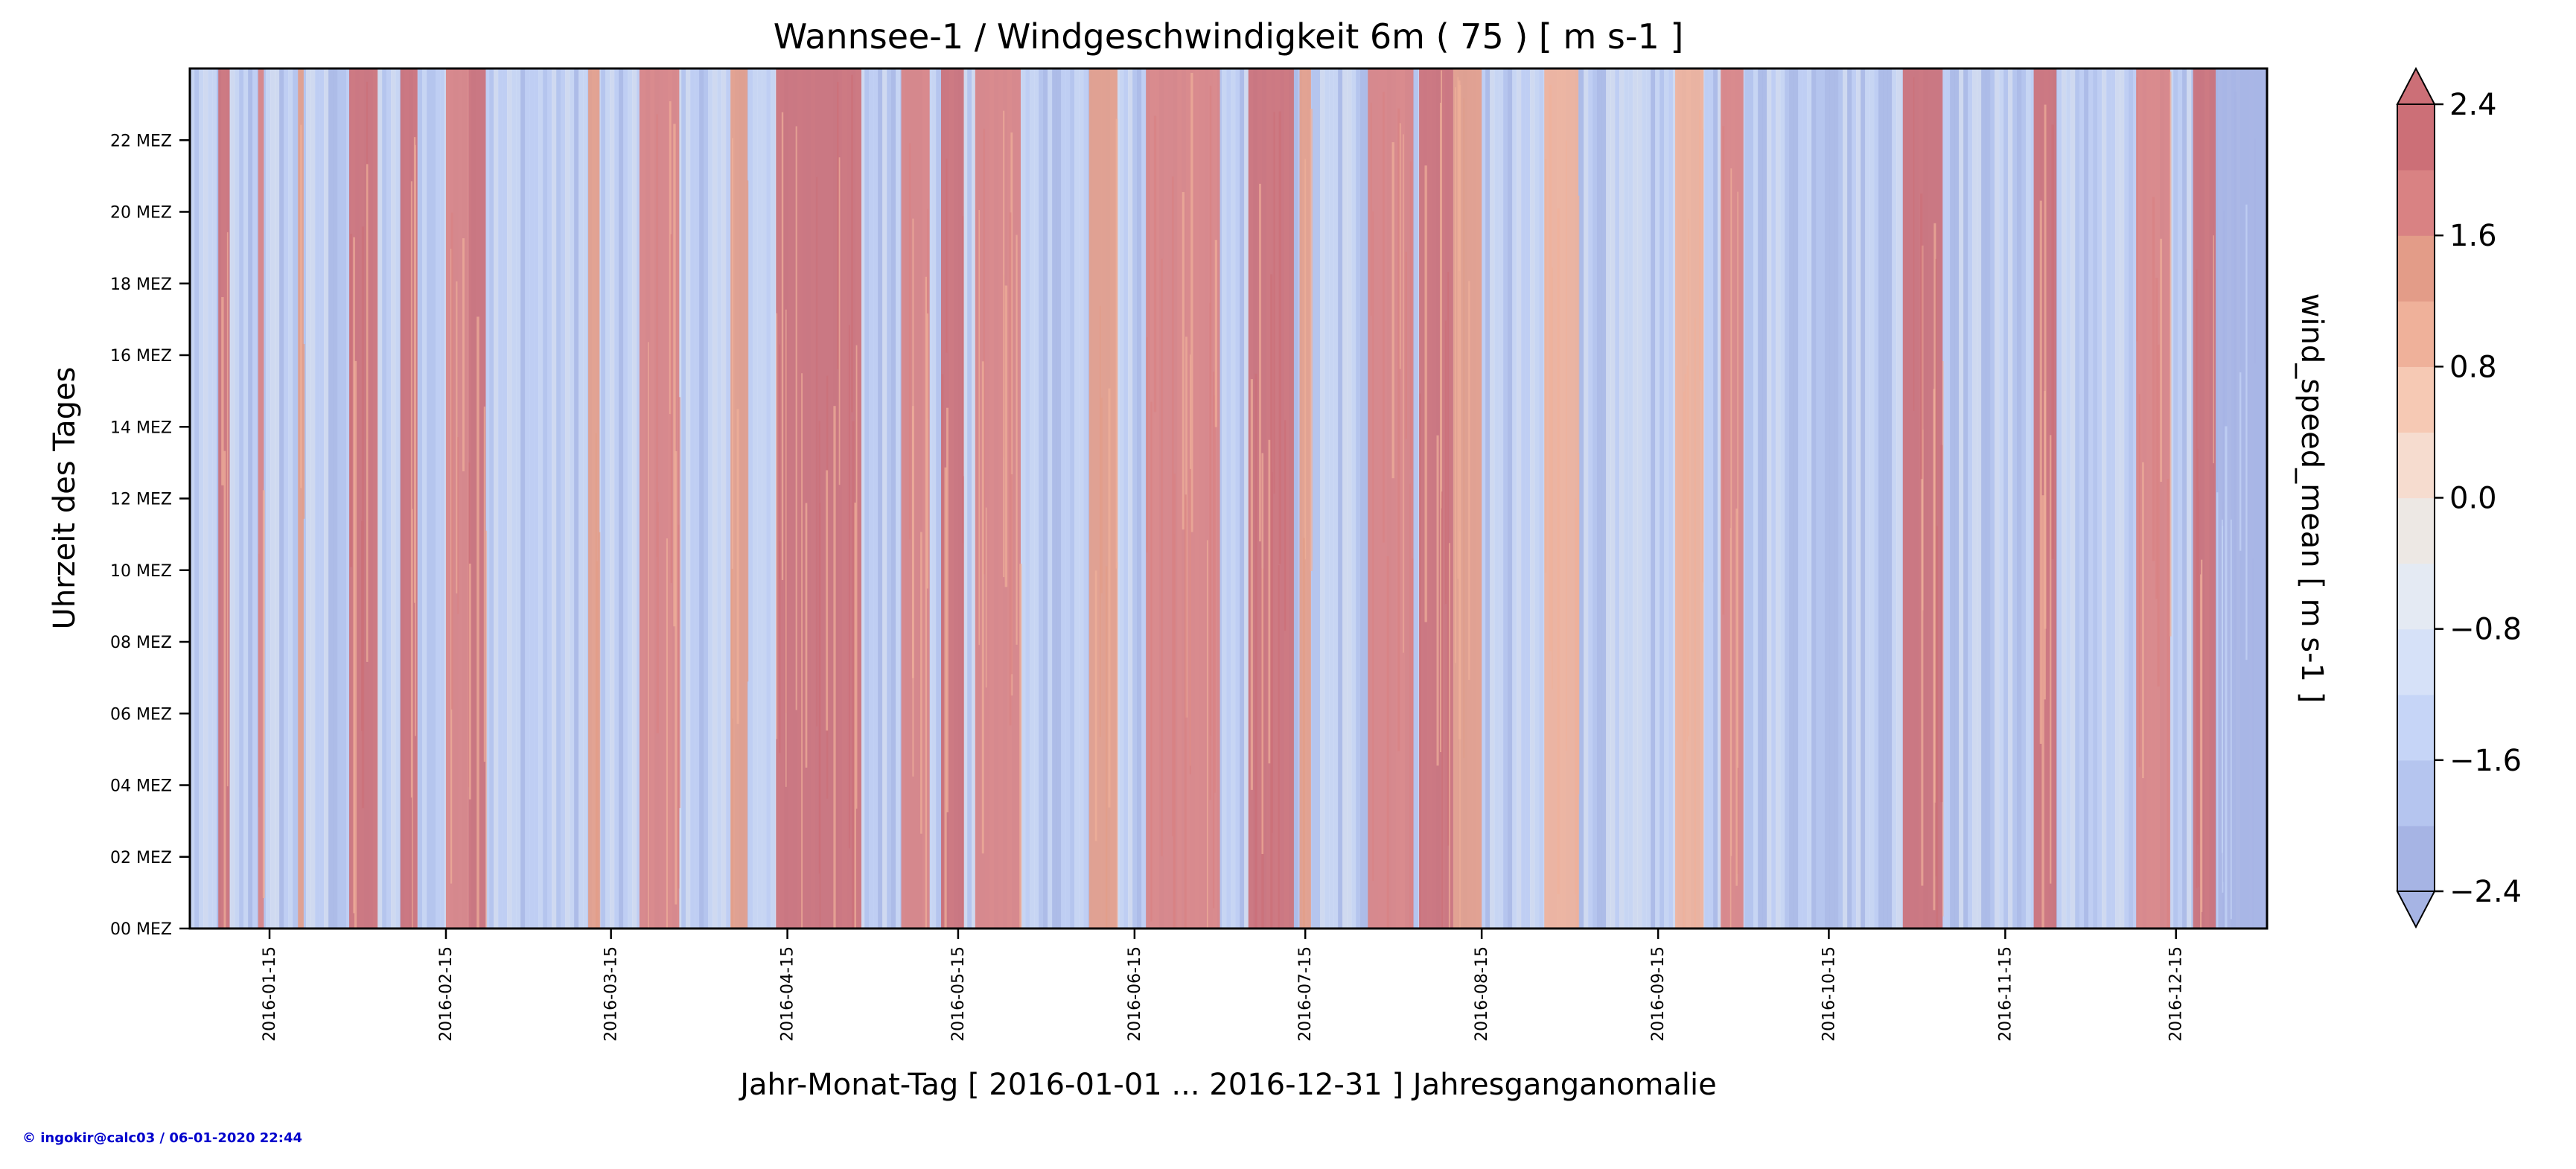 The width and height of the screenshot is (2576, 1169). Describe the element at coordinates (162, 1138) in the screenshot. I see `copyright-notice: © ingokir@calc03 / 06-01-2020 22:44` at that location.